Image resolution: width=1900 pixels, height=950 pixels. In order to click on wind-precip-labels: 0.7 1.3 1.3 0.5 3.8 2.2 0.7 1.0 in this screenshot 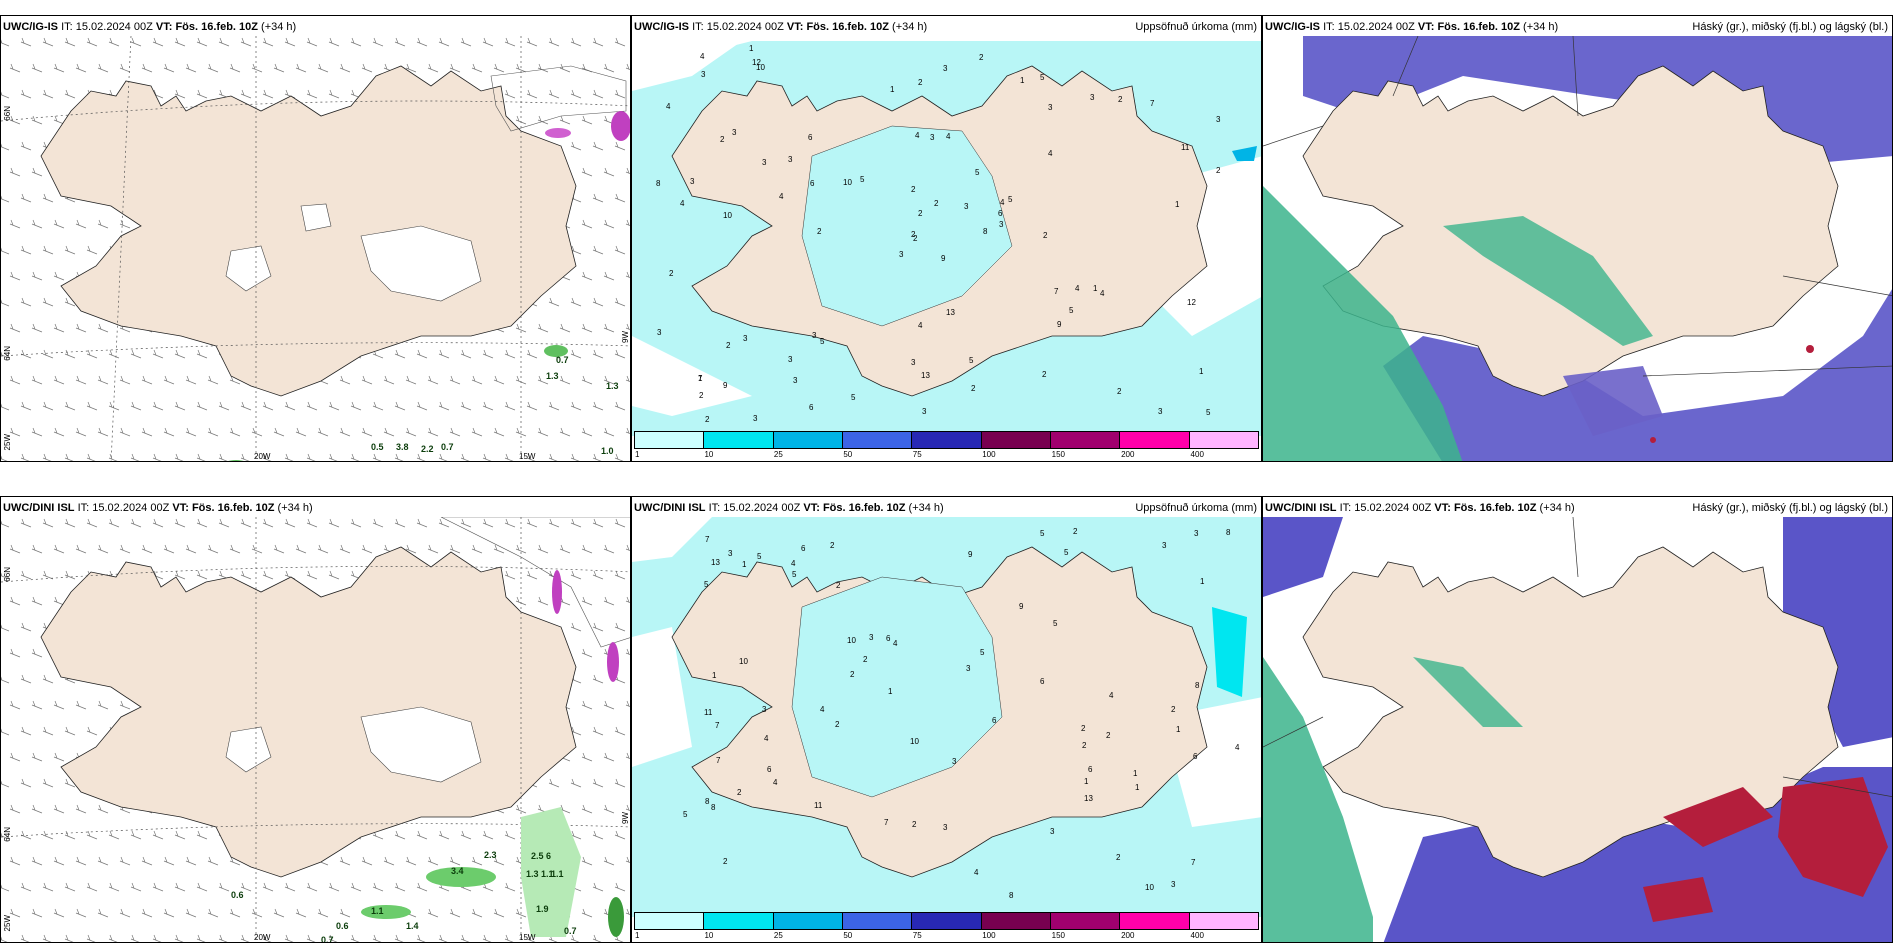, I will do `click(495, 405)`.